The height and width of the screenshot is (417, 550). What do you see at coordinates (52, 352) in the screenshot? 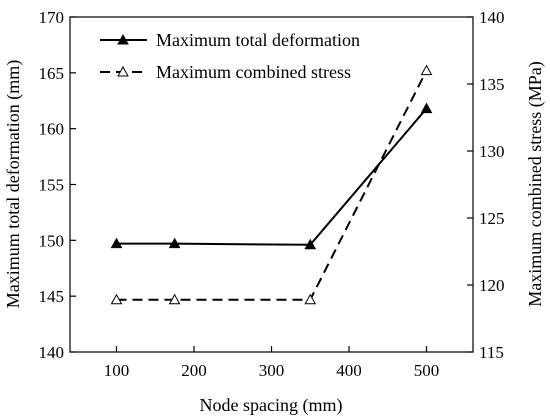
I see `y-left-tick-label: 140` at bounding box center [52, 352].